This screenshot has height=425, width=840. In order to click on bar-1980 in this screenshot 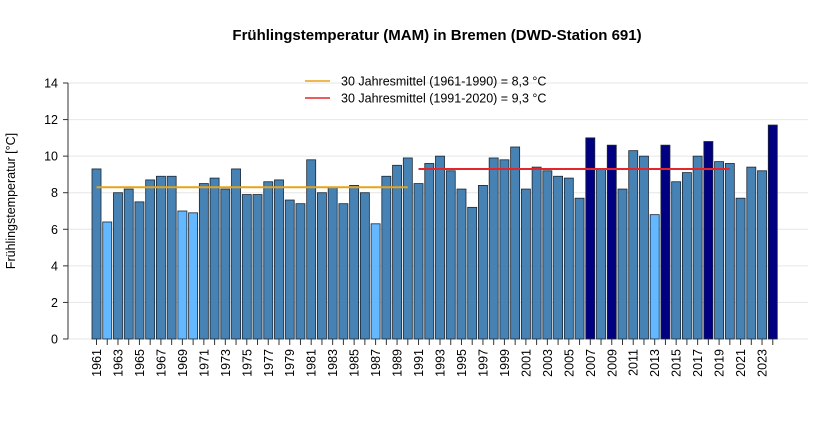, I will do `click(300, 271)`.